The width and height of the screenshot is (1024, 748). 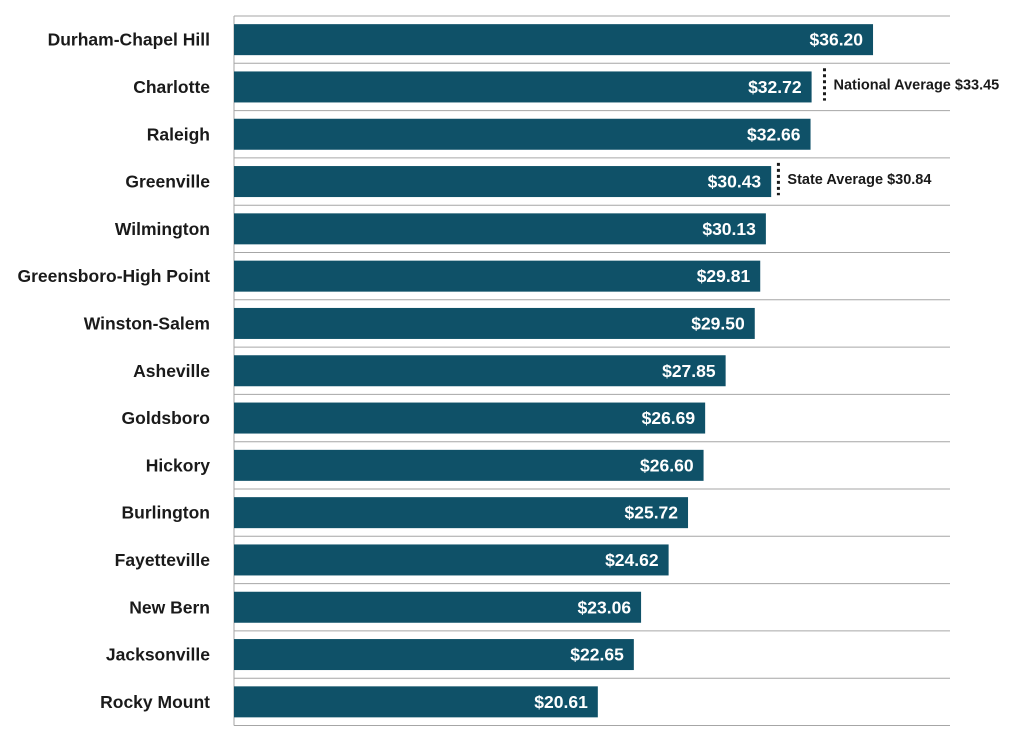 I want to click on reference-label: State Average $30.84, so click(x=859, y=180).